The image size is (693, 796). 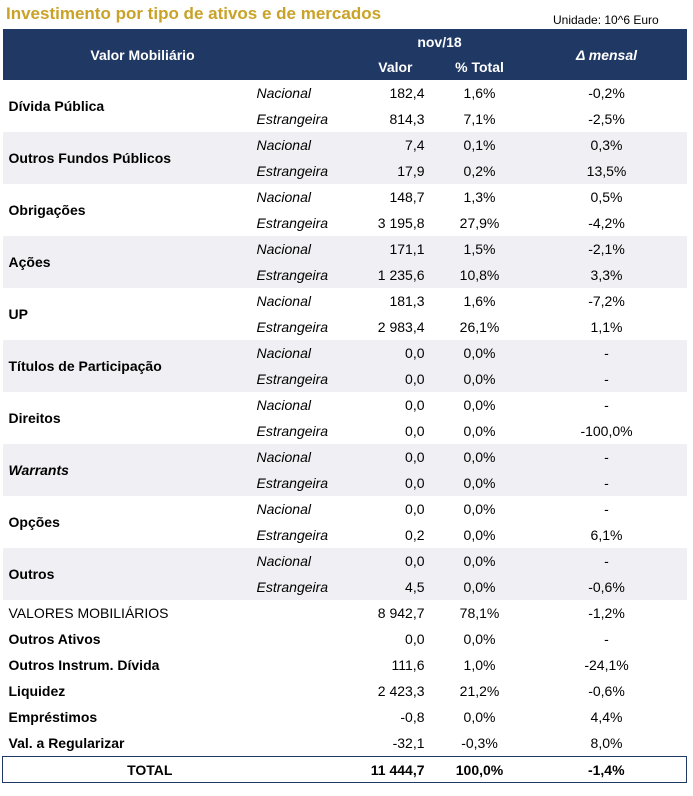 I want to click on value-cell: 17,9, so click(x=392, y=171).